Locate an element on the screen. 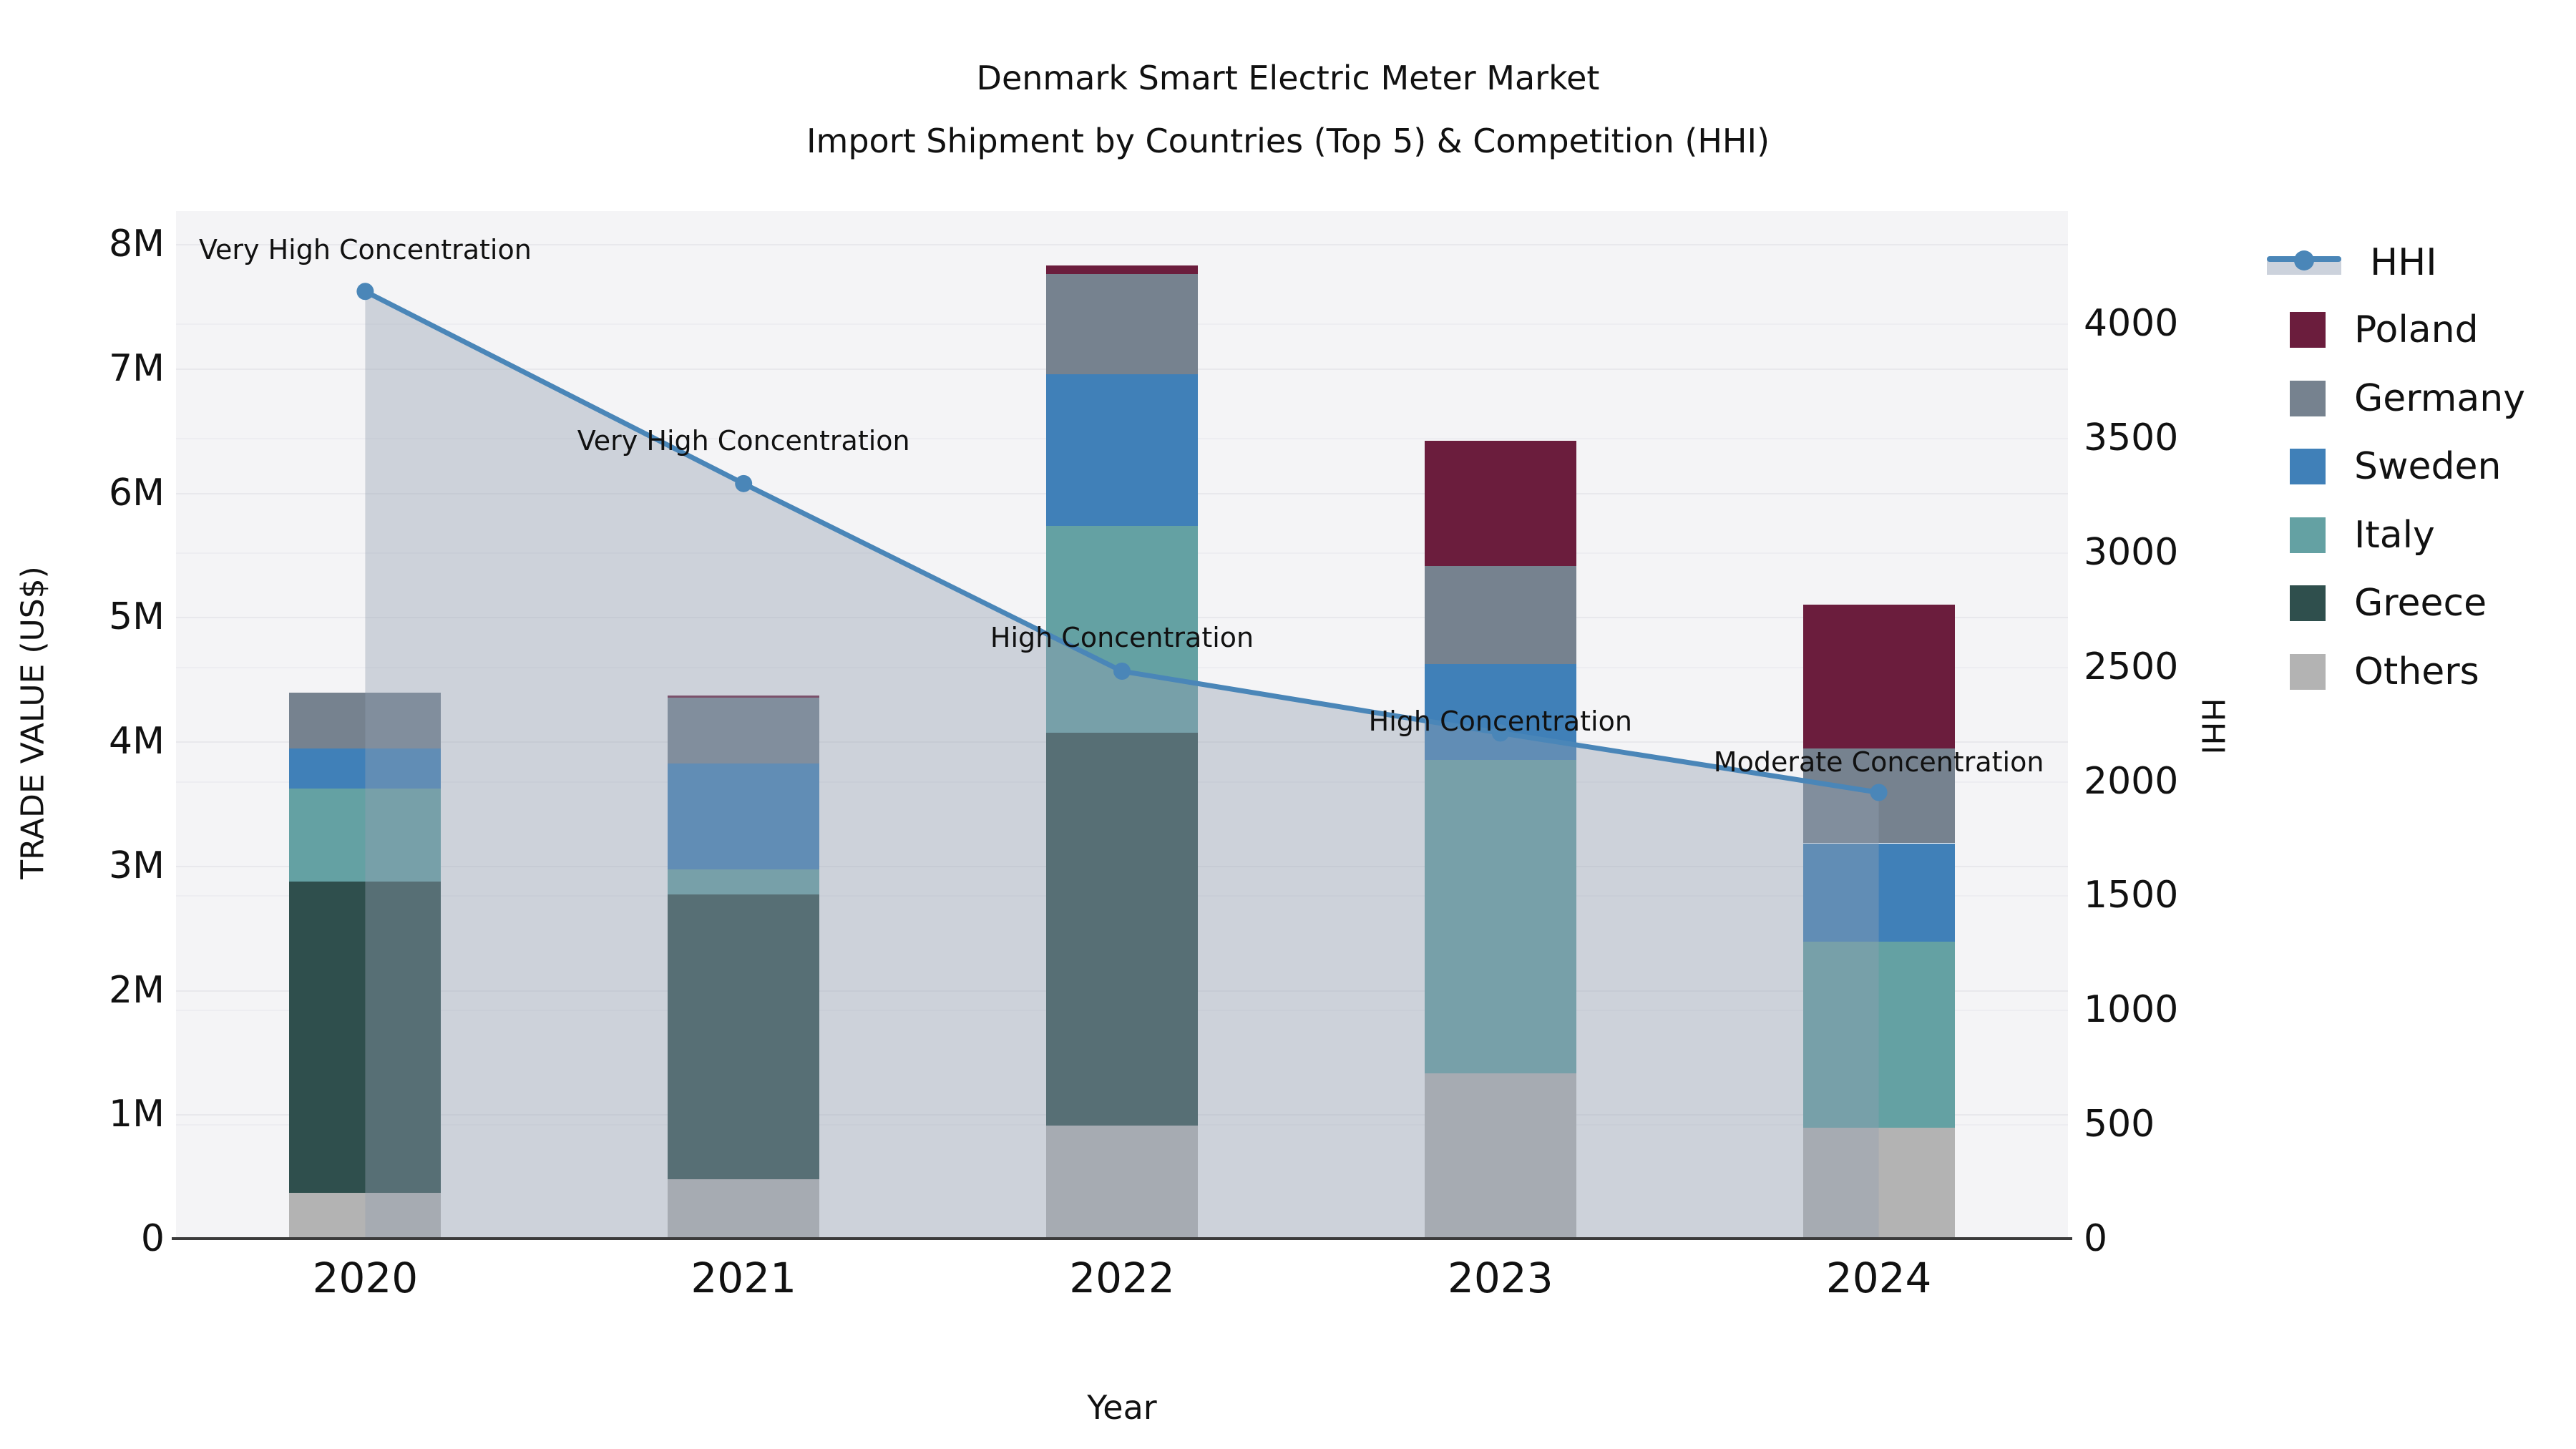 This screenshot has height=1449, width=2576. bar-segment-others-2020 is located at coordinates (365, 1215).